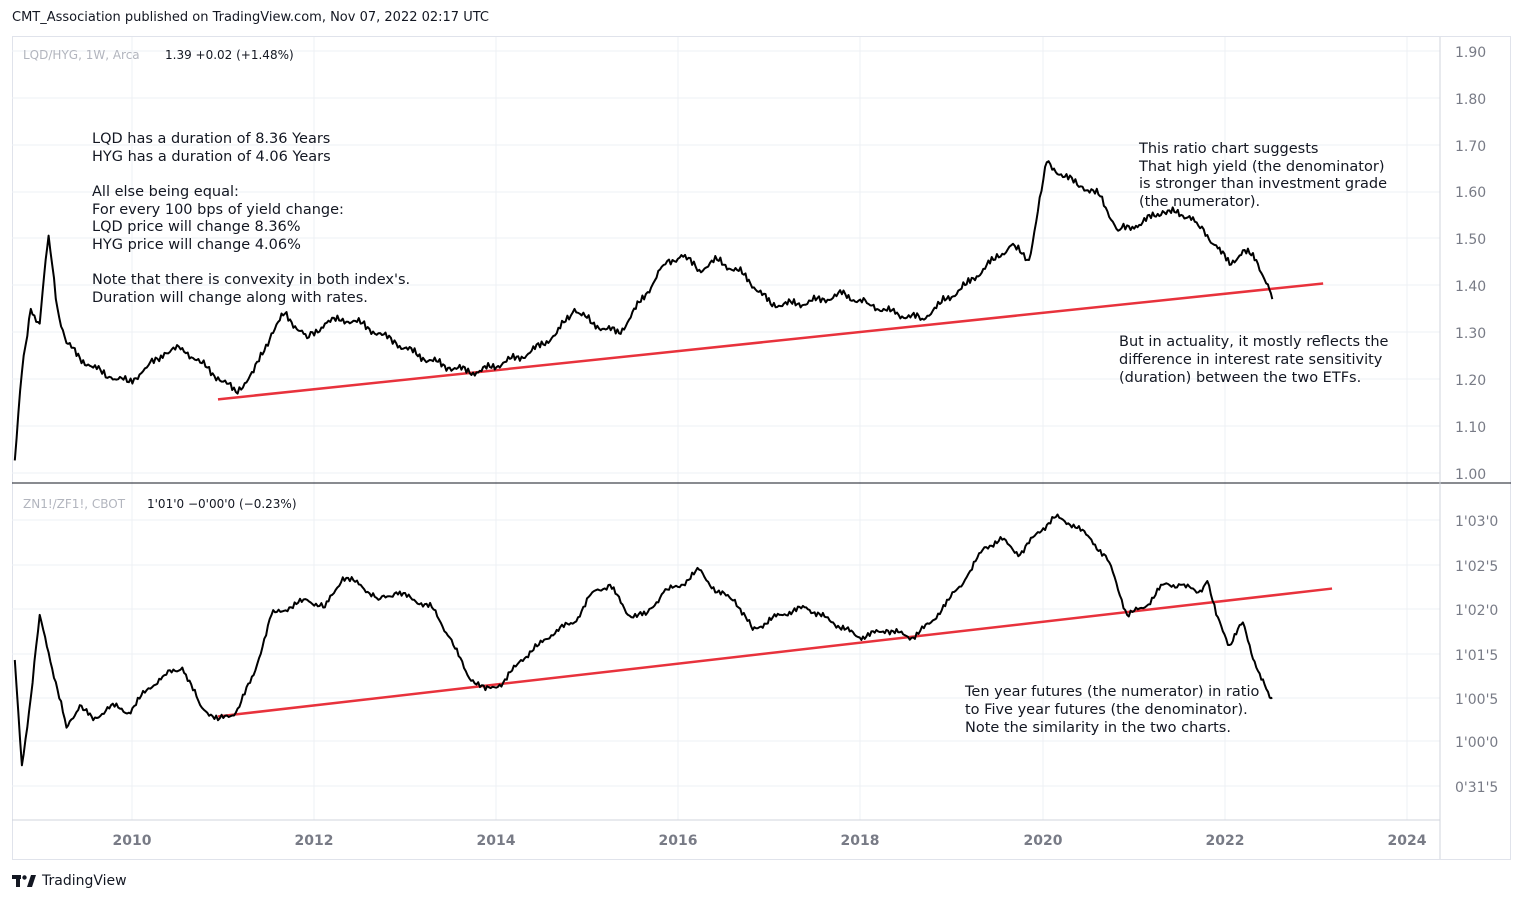 The height and width of the screenshot is (904, 1524). What do you see at coordinates (1470, 193) in the screenshot?
I see `top-y-tick: 1.60` at bounding box center [1470, 193].